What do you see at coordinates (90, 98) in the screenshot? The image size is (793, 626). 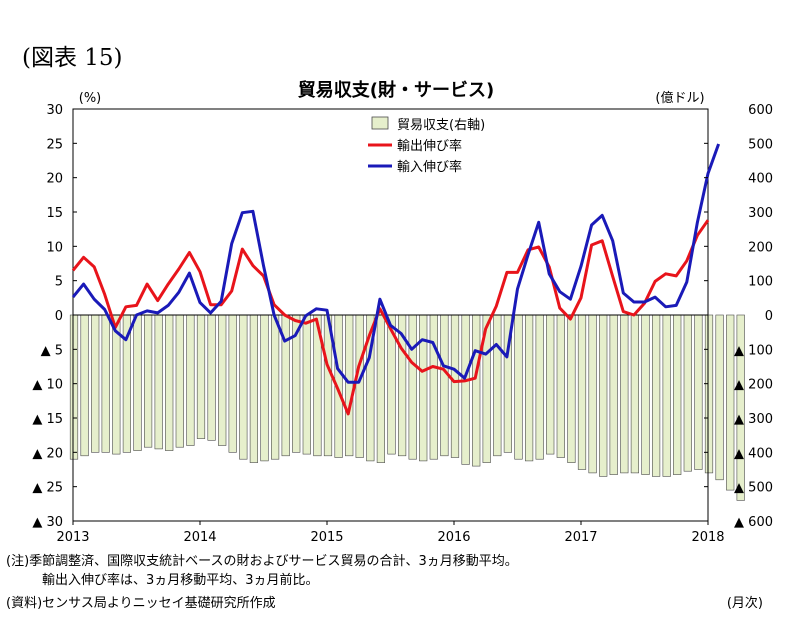 I see `y-left-unit: (%)` at bounding box center [90, 98].